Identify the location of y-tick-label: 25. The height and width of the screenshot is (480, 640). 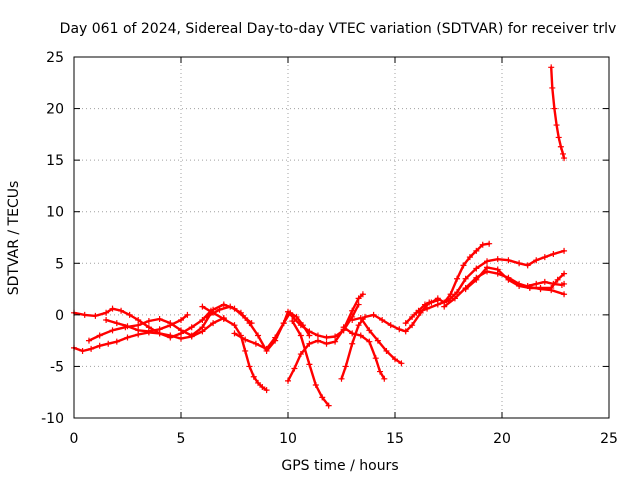
(55, 58).